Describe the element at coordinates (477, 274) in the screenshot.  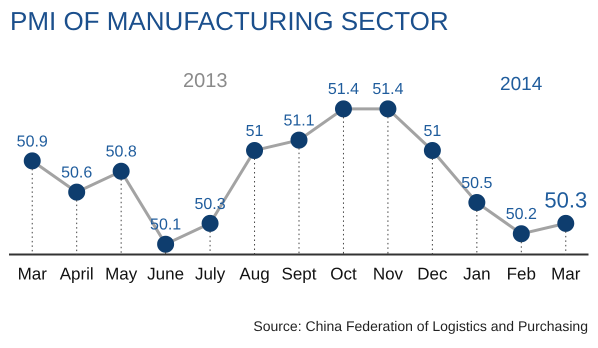
I see `x-tick-label: Jan` at that location.